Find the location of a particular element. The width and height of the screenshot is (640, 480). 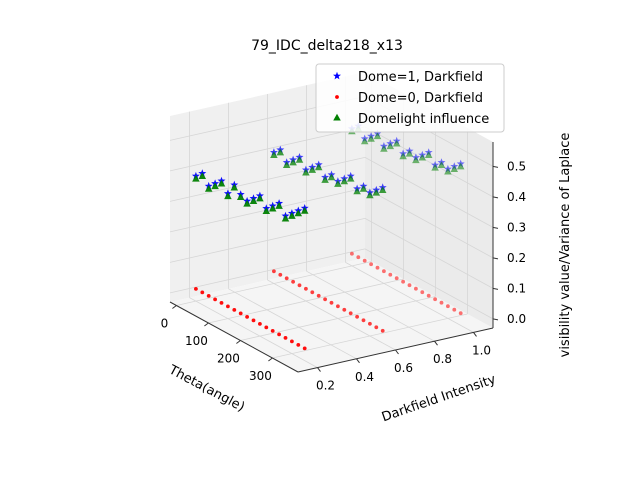

x-axis-label: Theta(angle) is located at coordinates (206, 388).